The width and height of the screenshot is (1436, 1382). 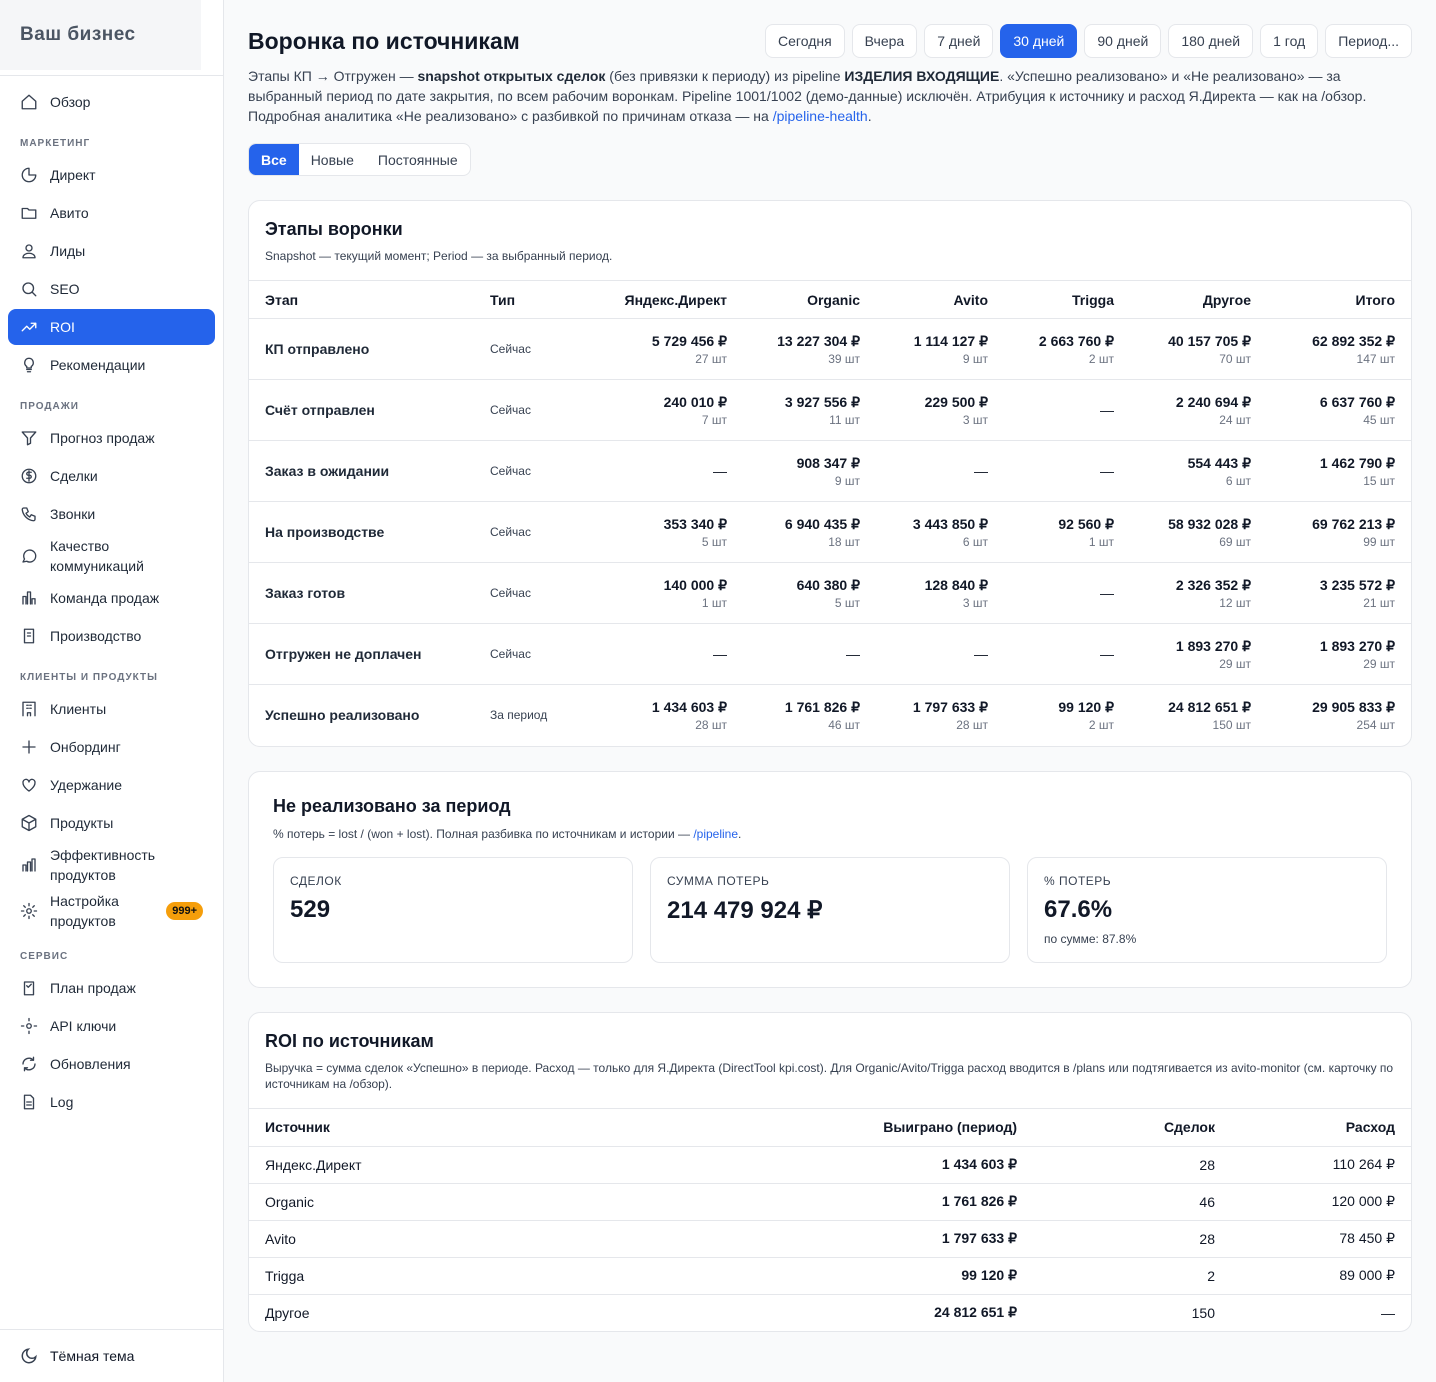 What do you see at coordinates (93, 988) in the screenshot?
I see `nav-label: План продаж` at bounding box center [93, 988].